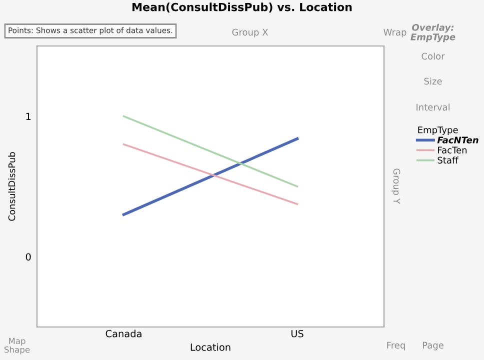  I want to click on legend-label: FacNTen, so click(457, 140).